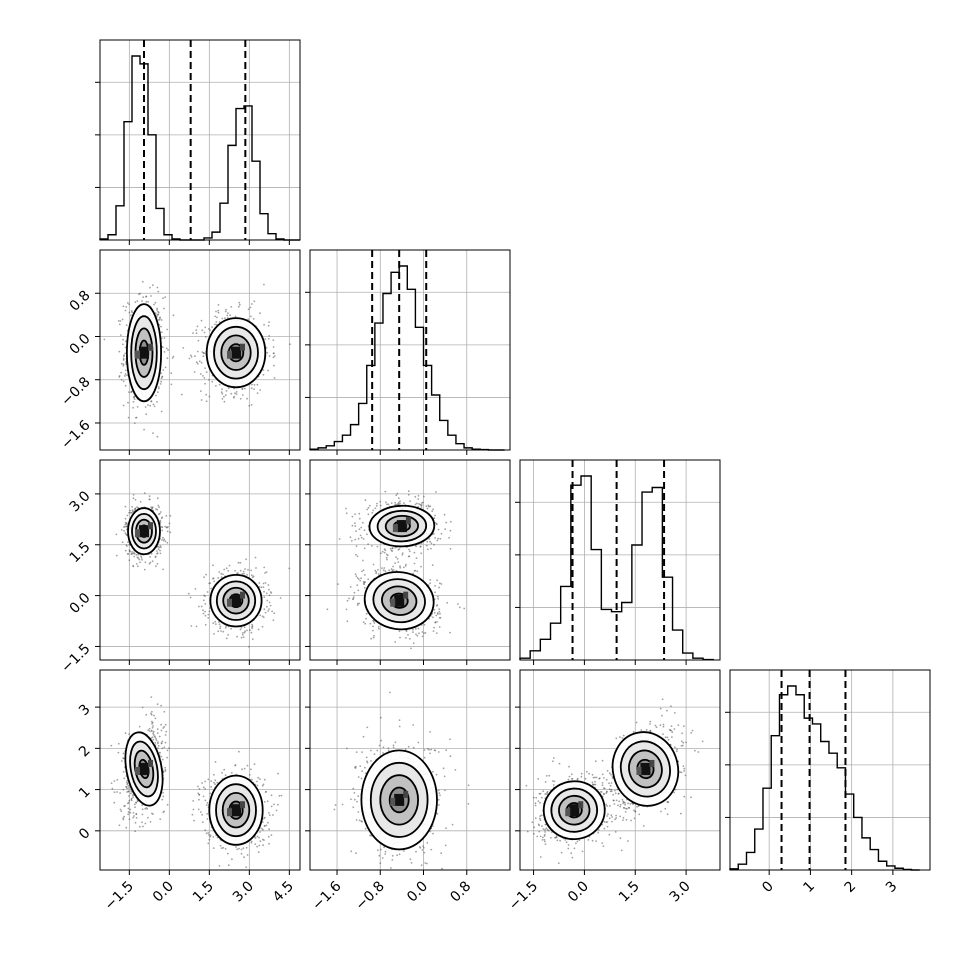  What do you see at coordinates (196, 783) in the screenshot?
I see `density-layer` at bounding box center [196, 783].